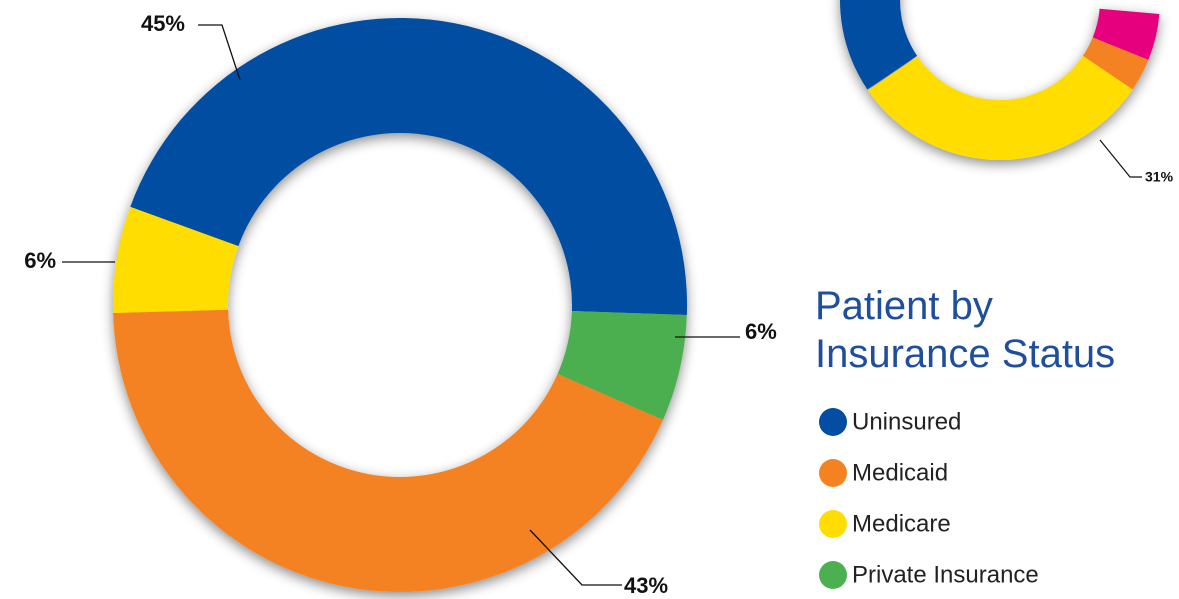 The image size is (1179, 599). I want to click on legend-label: Uninsured, so click(906, 421).